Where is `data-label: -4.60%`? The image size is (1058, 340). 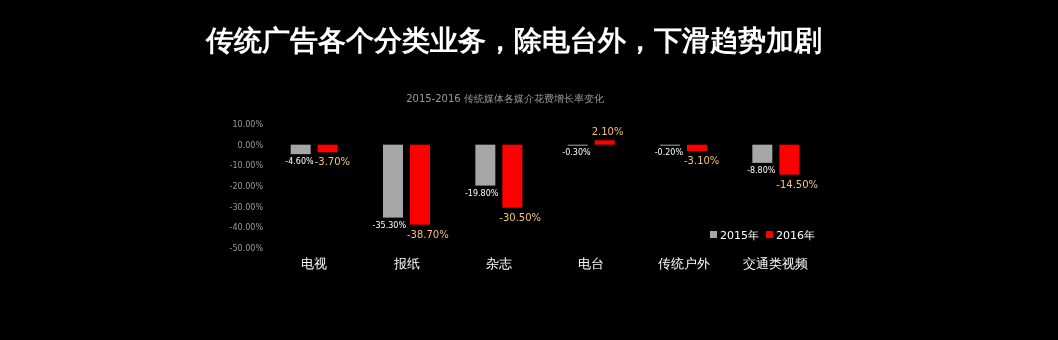 data-label: -4.60% is located at coordinates (300, 162).